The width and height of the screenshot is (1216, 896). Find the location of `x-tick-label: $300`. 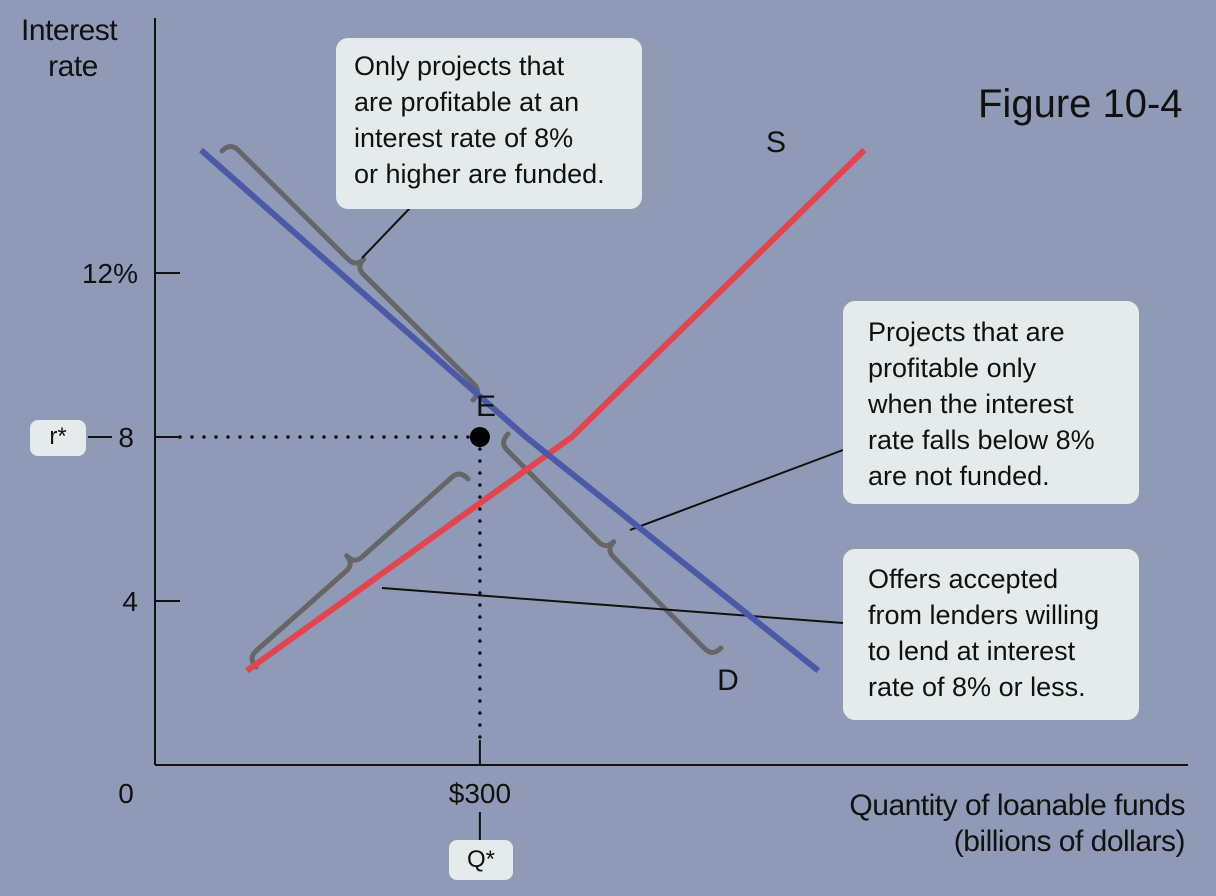

x-tick-label: $300 is located at coordinates (480, 793).